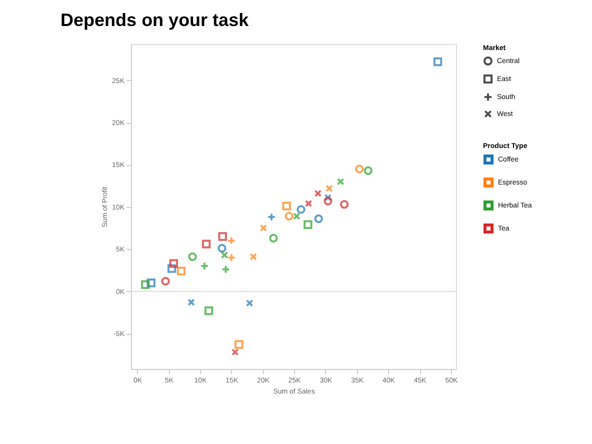 Image resolution: width=592 pixels, height=444 pixels. I want to click on chart-title: Depends on your task, so click(155, 20).